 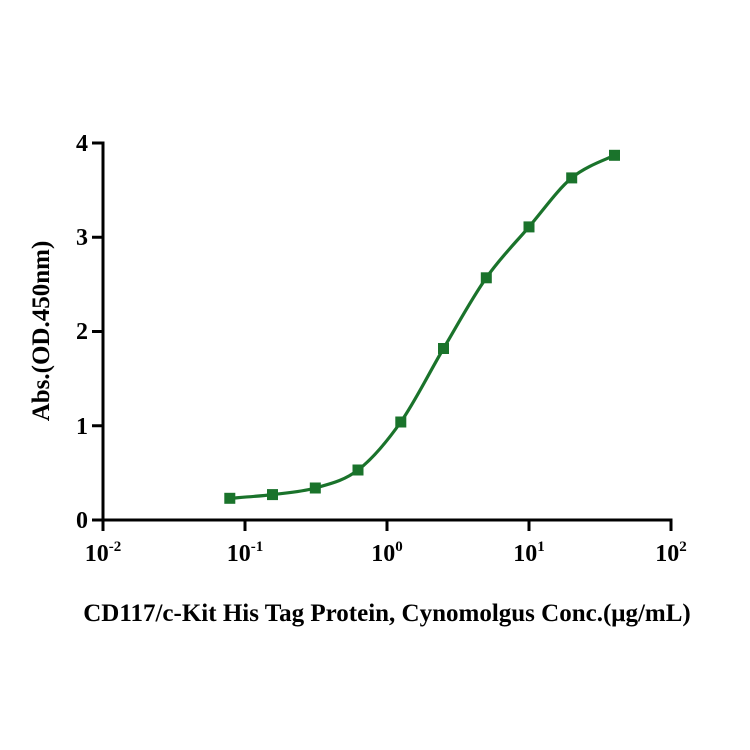 What do you see at coordinates (683, 547) in the screenshot?
I see `x-tick-exp: 2` at bounding box center [683, 547].